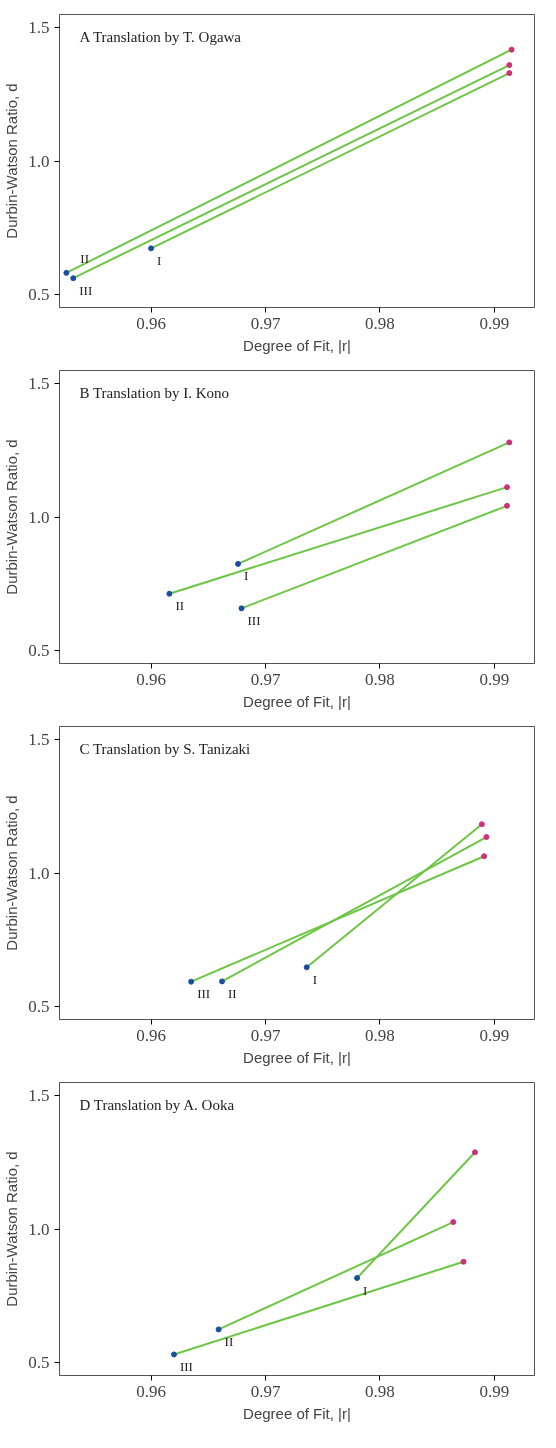  Describe the element at coordinates (160, 36) in the screenshot. I see `text: A Translation by T. Ogawa` at that location.